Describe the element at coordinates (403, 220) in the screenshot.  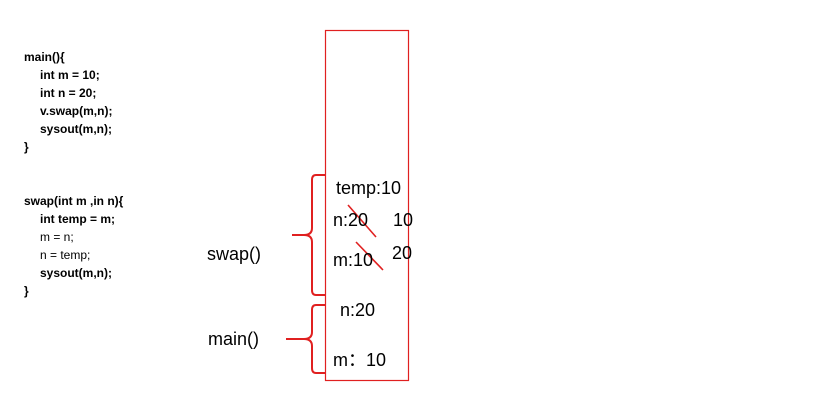
I see `swap-n-new-value: 10` at that location.